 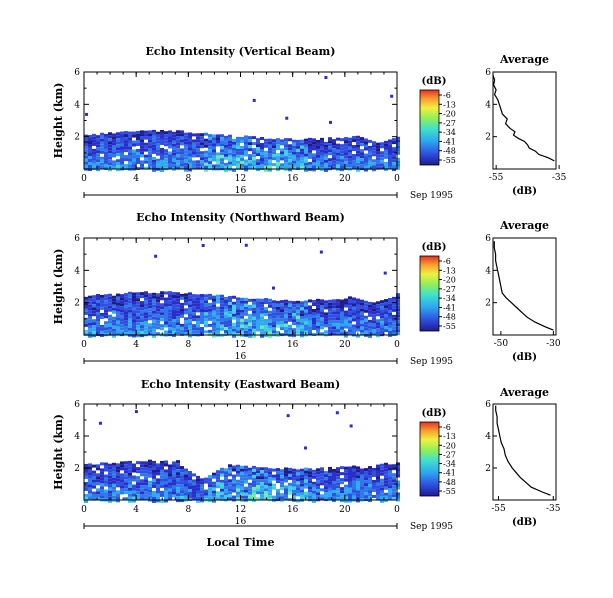 What do you see at coordinates (156, 256) in the screenshot?
I see `echo-speck` at bounding box center [156, 256].